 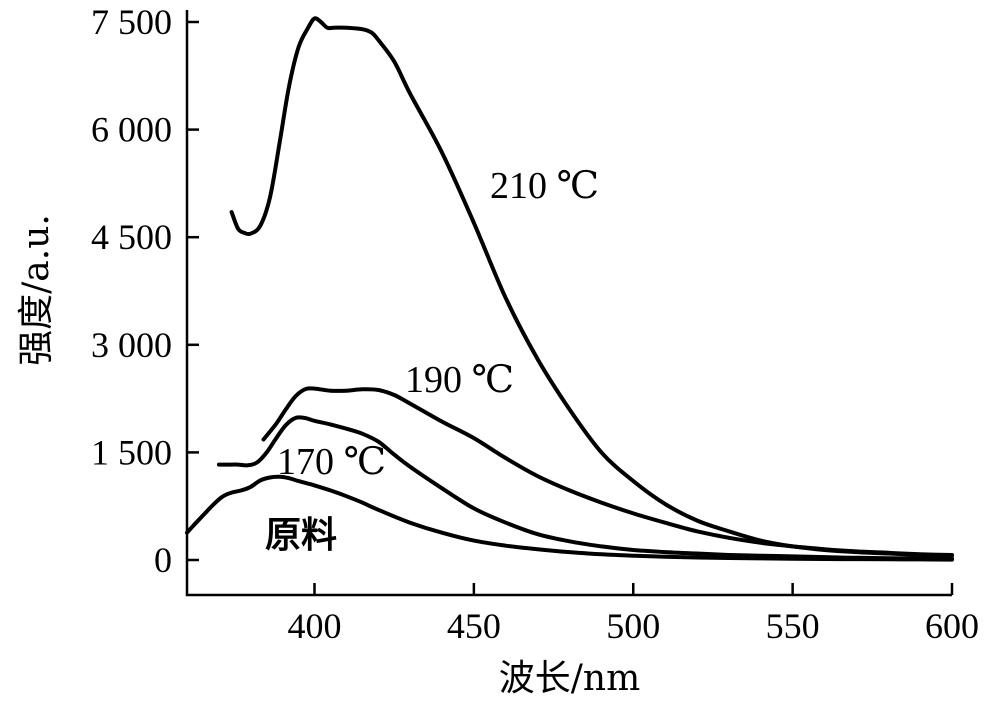 I want to click on x-tick-label: 600, so click(x=952, y=626).